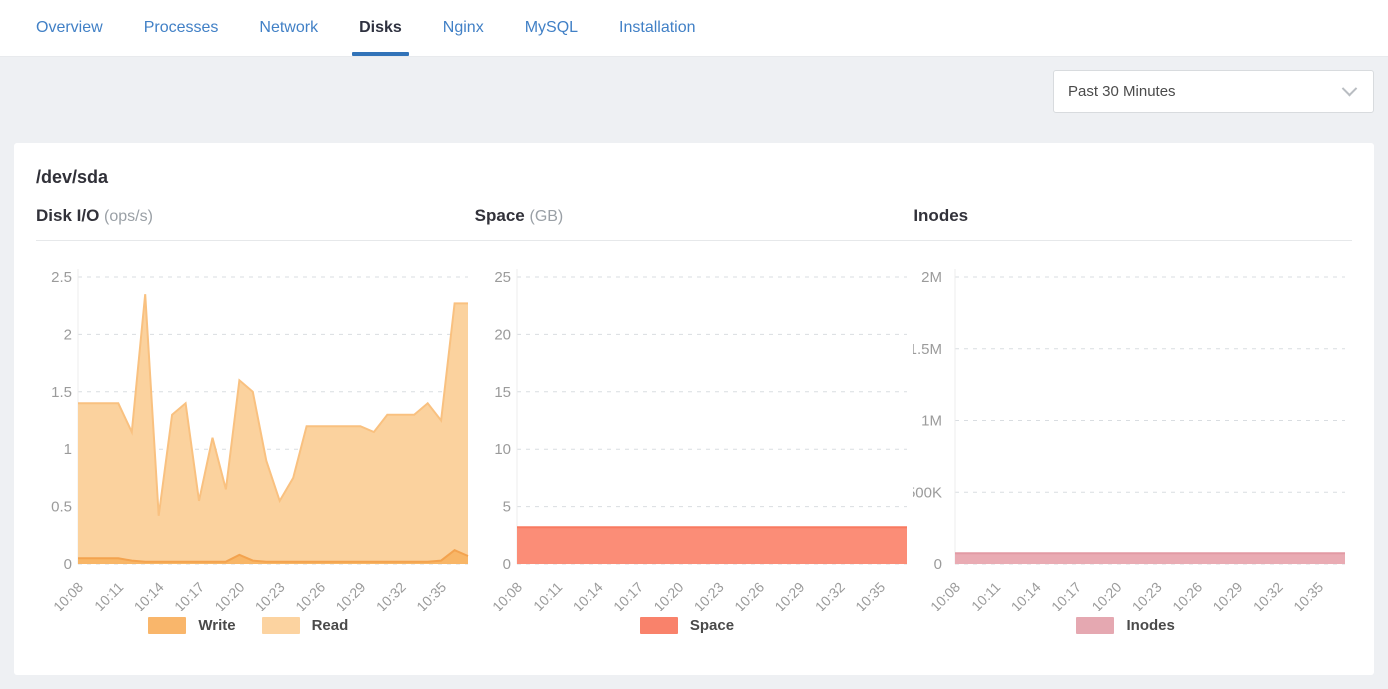  Describe the element at coordinates (1349, 88) in the screenshot. I see `chevron-down-icon` at that location.